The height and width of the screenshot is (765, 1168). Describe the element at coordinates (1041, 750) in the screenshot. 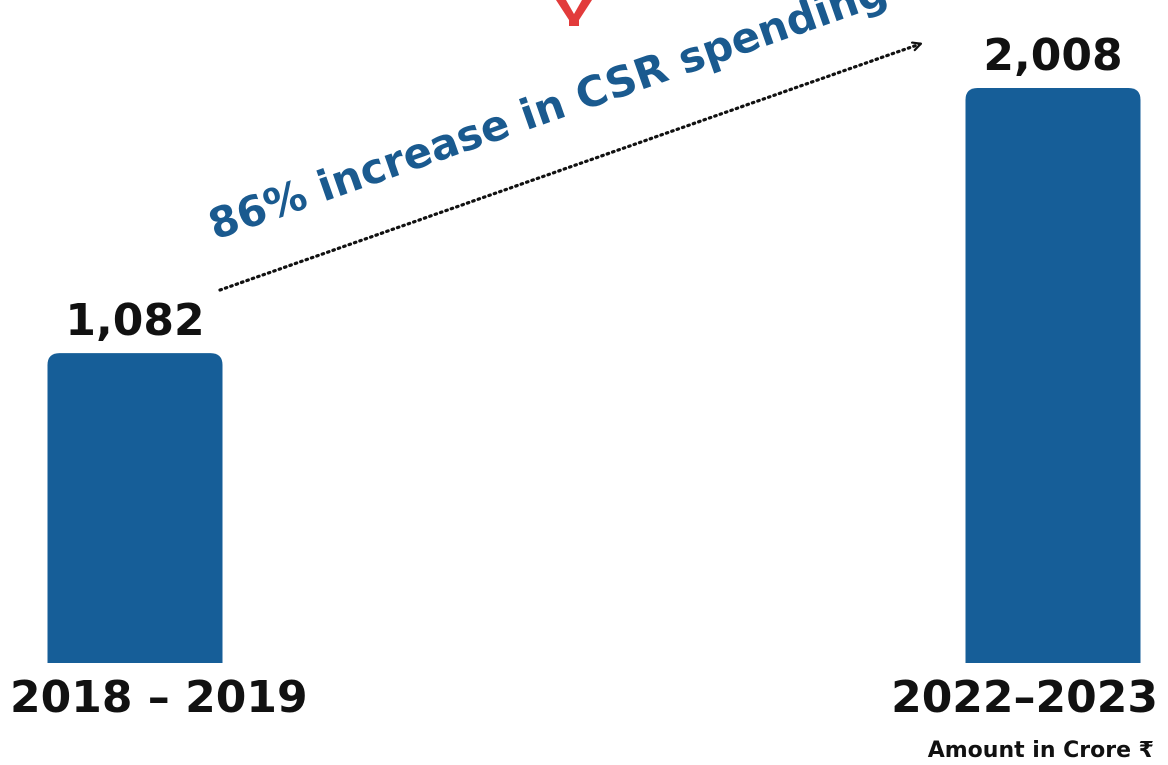

I see `unit-note: Amount in Crore ₹` at that location.